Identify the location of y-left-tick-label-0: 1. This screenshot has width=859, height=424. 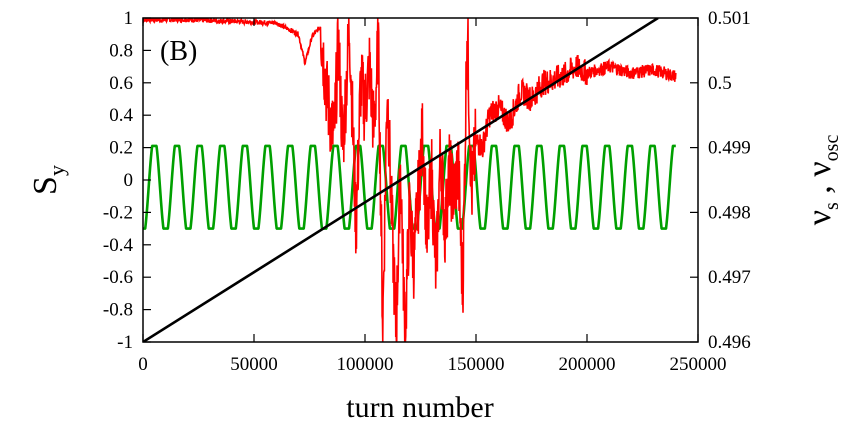
(129, 18).